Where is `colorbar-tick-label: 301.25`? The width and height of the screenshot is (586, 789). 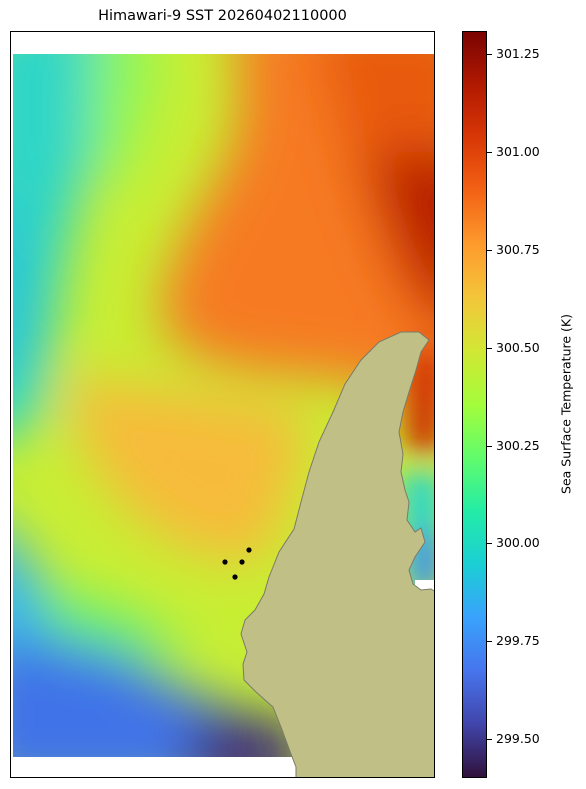
colorbar-tick-label: 301.25 is located at coordinates (518, 54).